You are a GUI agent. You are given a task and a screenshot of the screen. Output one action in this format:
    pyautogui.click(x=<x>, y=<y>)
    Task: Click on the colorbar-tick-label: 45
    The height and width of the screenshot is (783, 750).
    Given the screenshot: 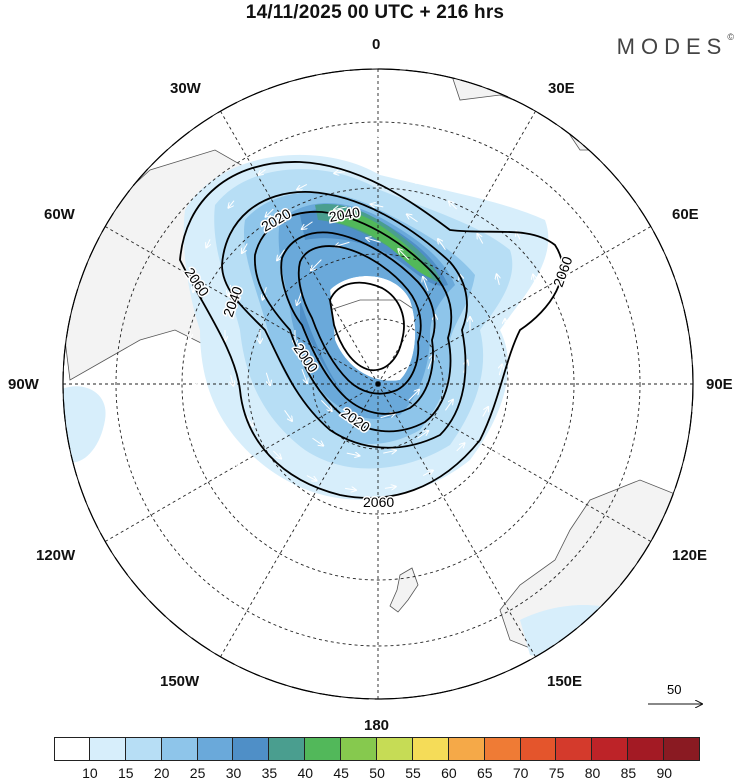 What is the action you would take?
    pyautogui.click(x=341, y=773)
    